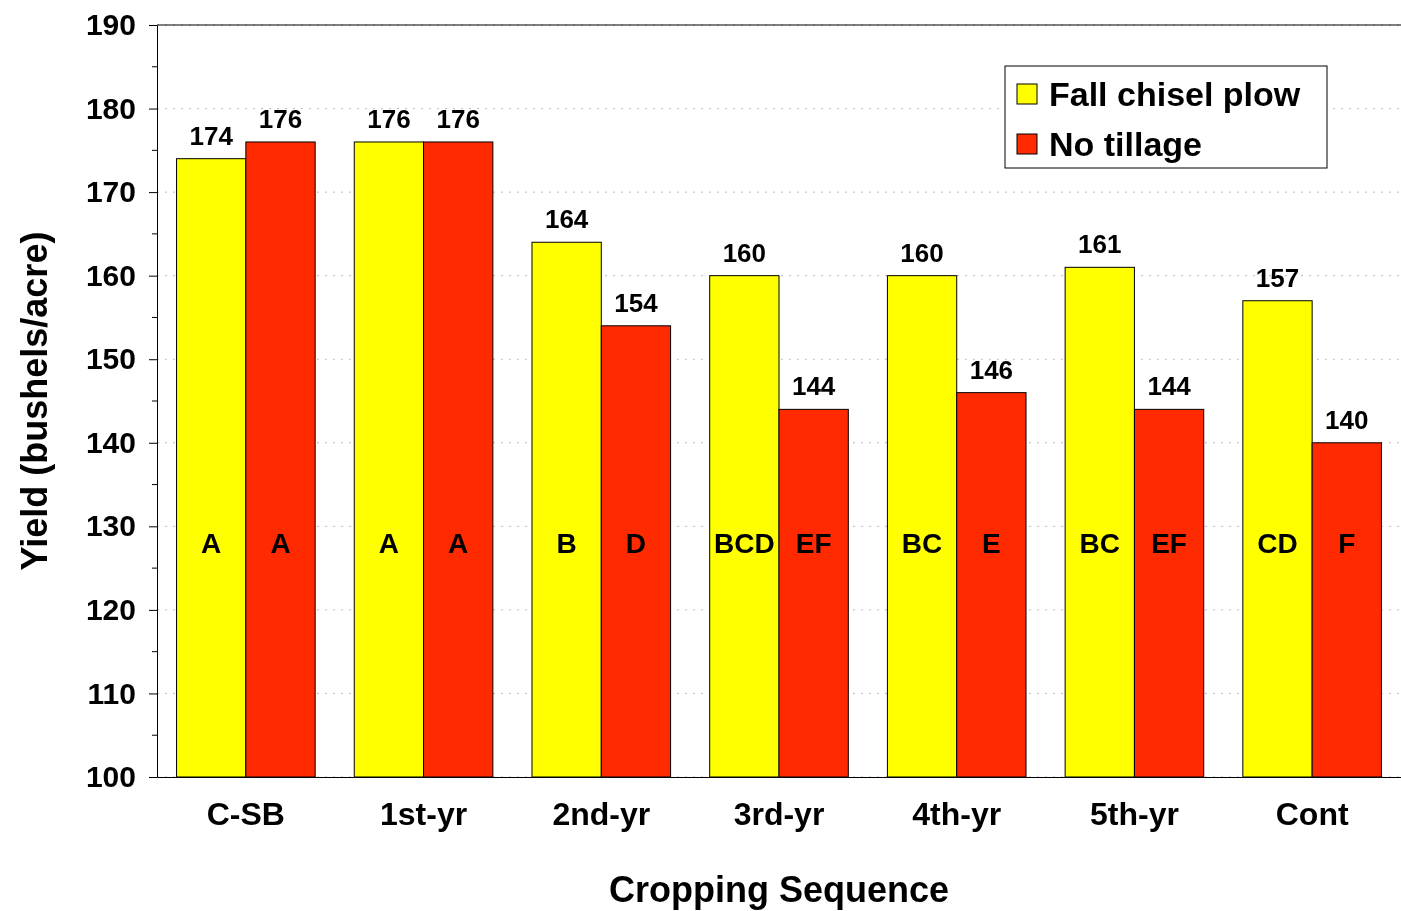 Image resolution: width=1401 pixels, height=911 pixels. I want to click on annotation: E, so click(991, 544).